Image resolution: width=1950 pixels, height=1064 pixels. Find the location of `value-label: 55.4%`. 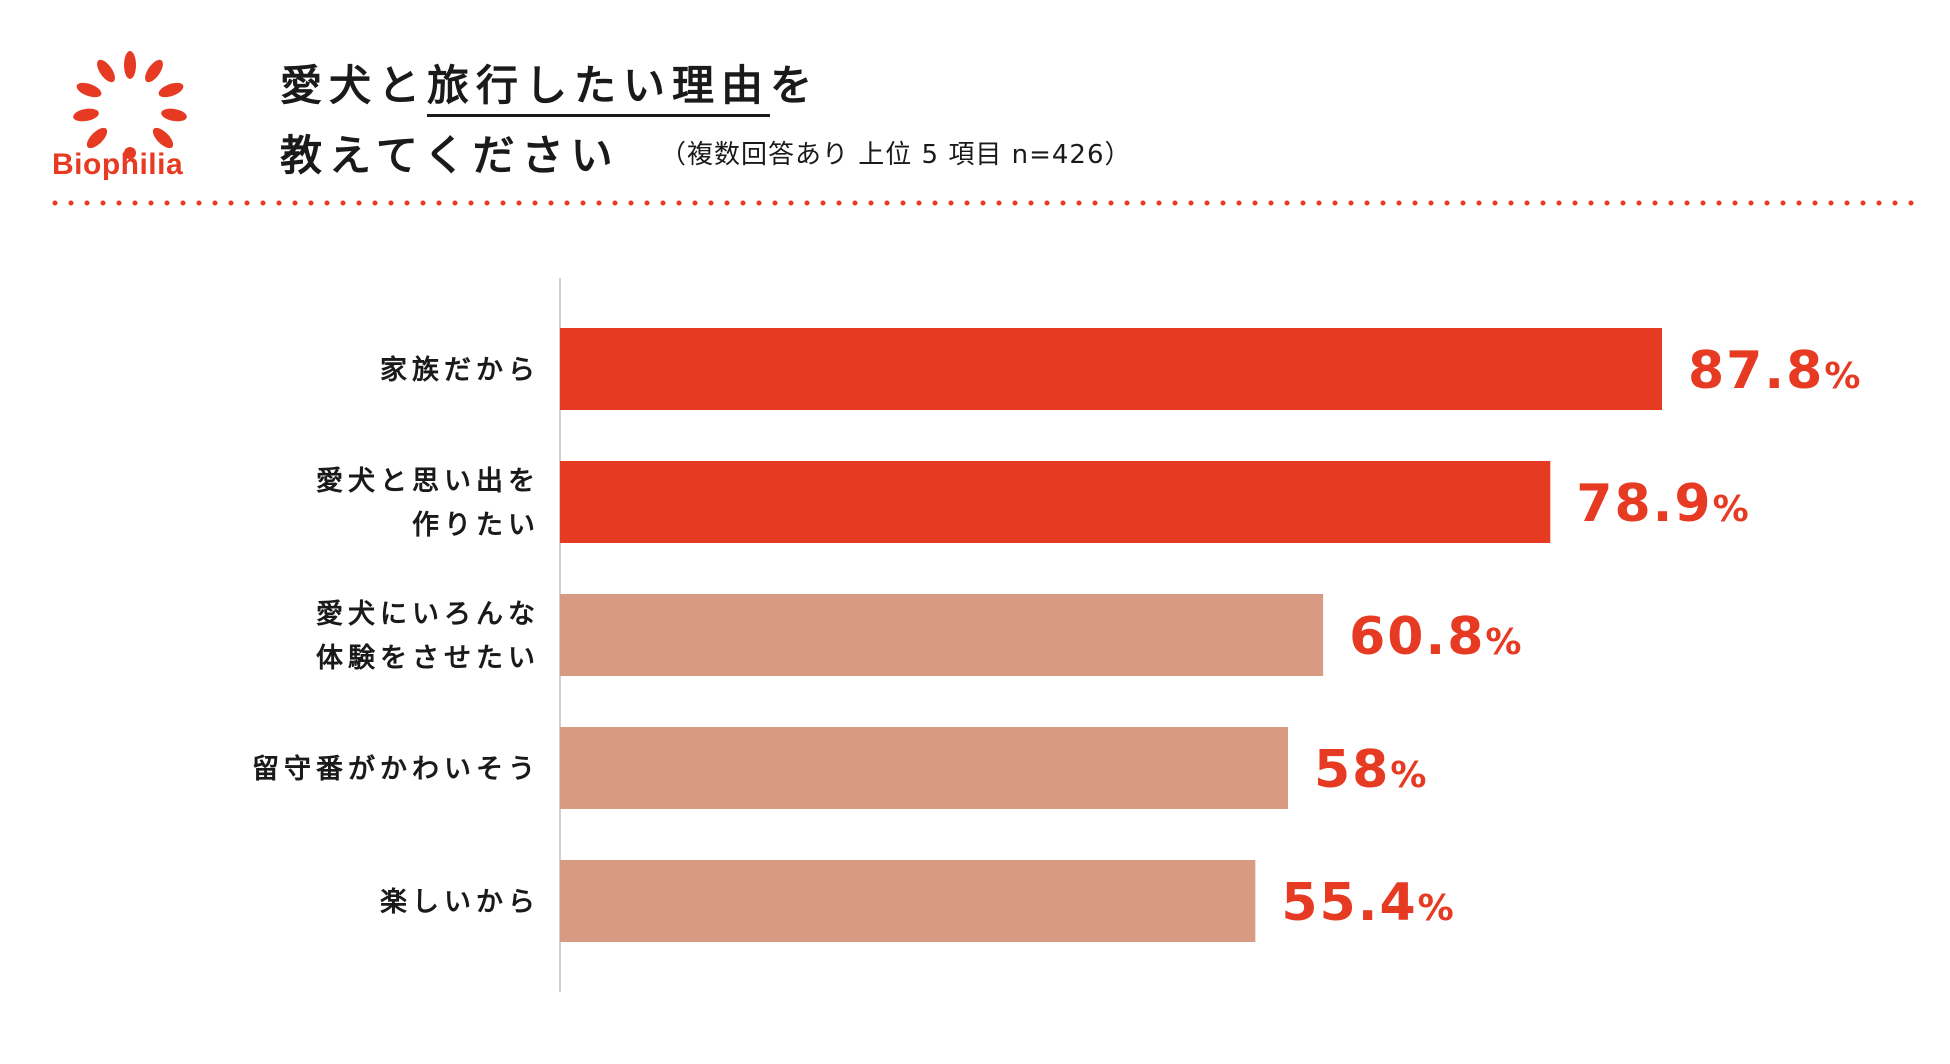

value-label: 55.4% is located at coordinates (1368, 903).